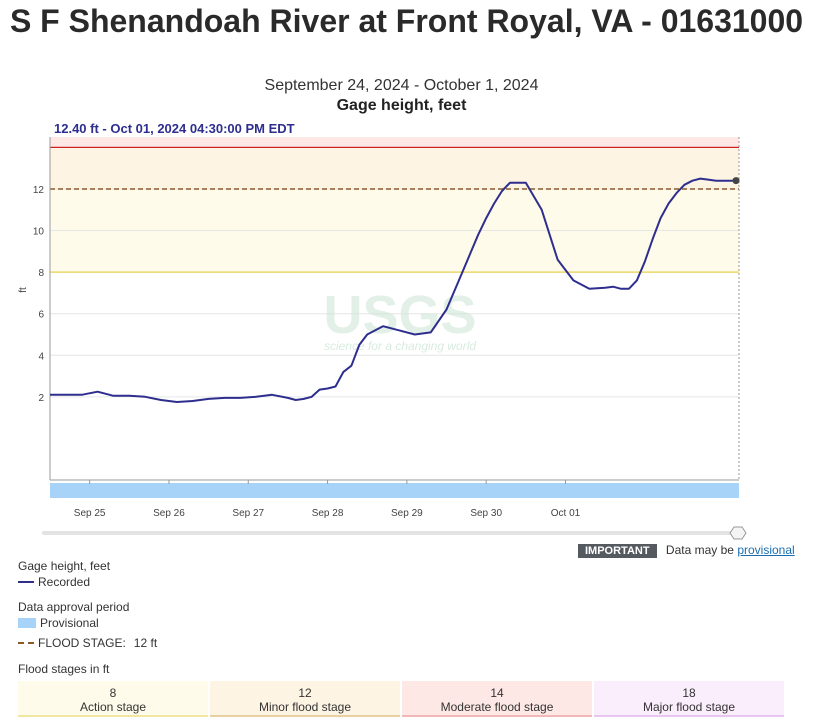 The image size is (813, 719). I want to click on legend-parameter-title: Gage height, feet, so click(64, 566).